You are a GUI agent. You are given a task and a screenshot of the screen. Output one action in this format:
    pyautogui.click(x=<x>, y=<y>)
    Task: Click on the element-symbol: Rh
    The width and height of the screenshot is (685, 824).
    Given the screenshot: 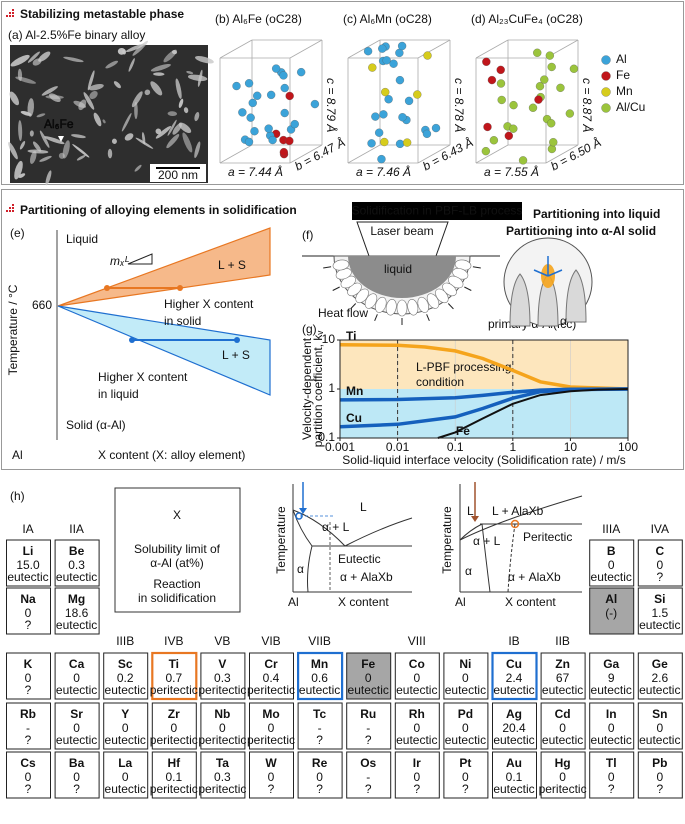 What is the action you would take?
    pyautogui.click(x=417, y=714)
    